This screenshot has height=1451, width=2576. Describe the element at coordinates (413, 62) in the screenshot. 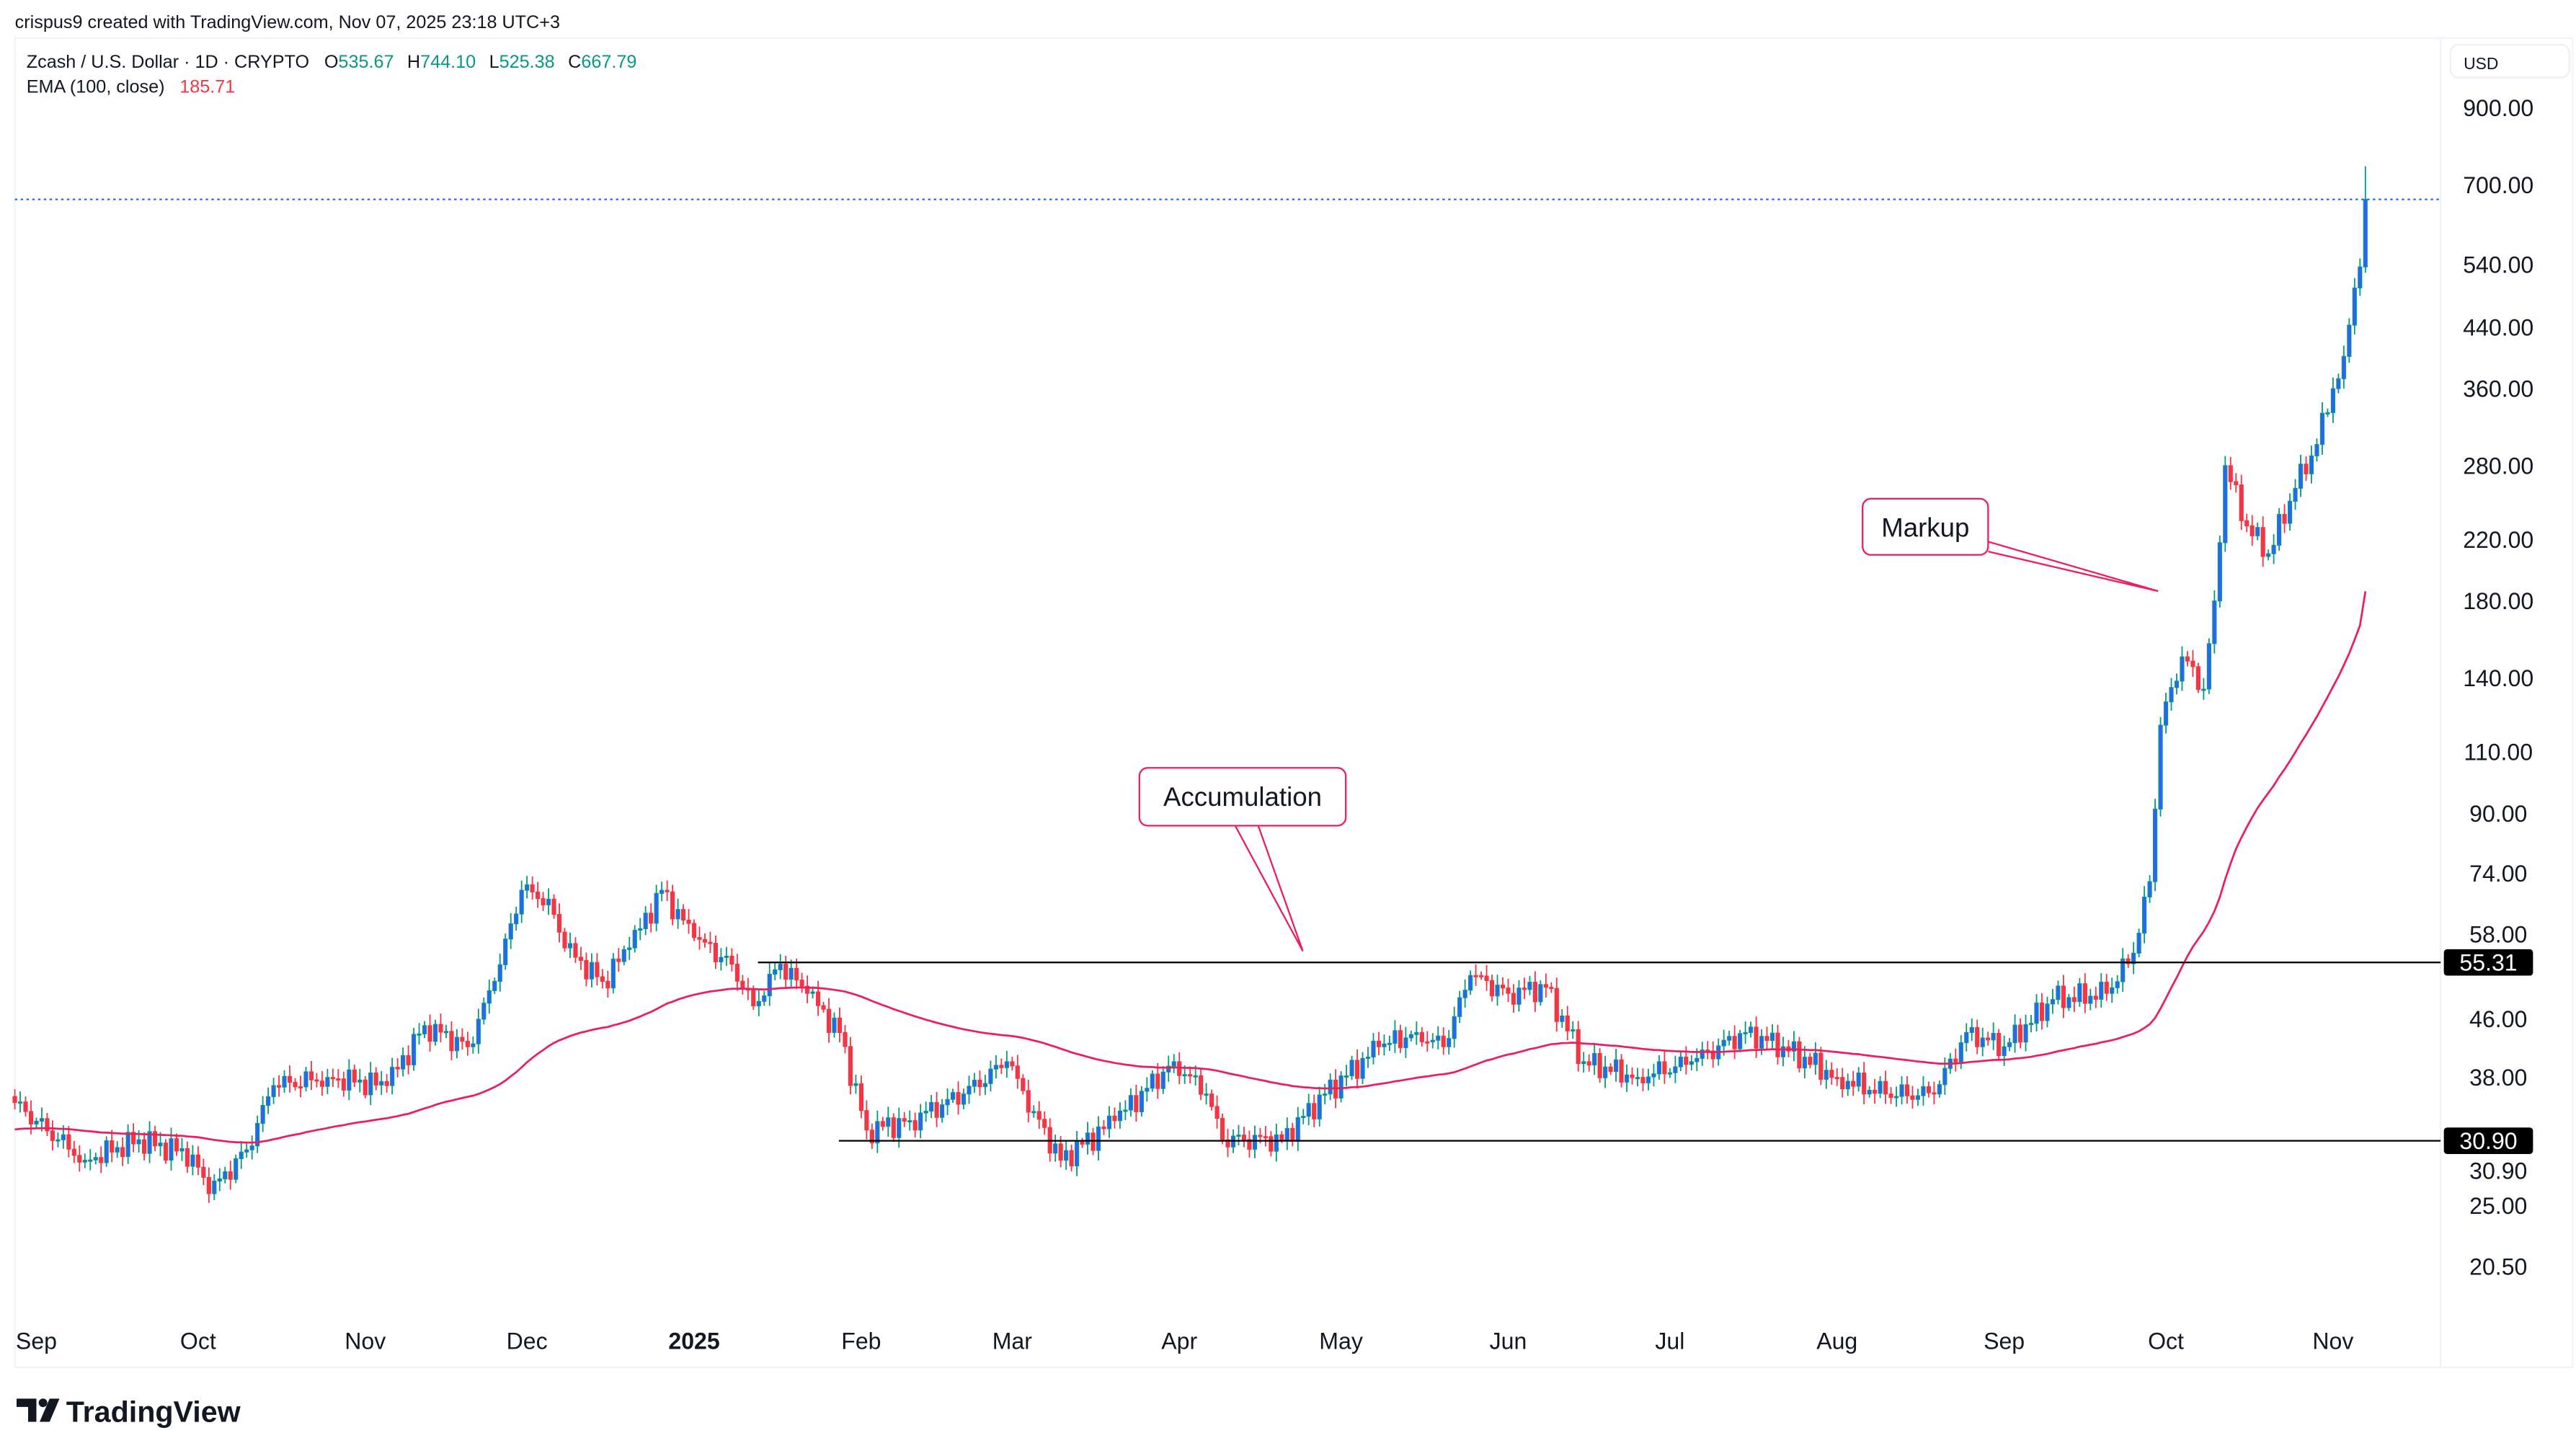

I see `high-label: H` at that location.